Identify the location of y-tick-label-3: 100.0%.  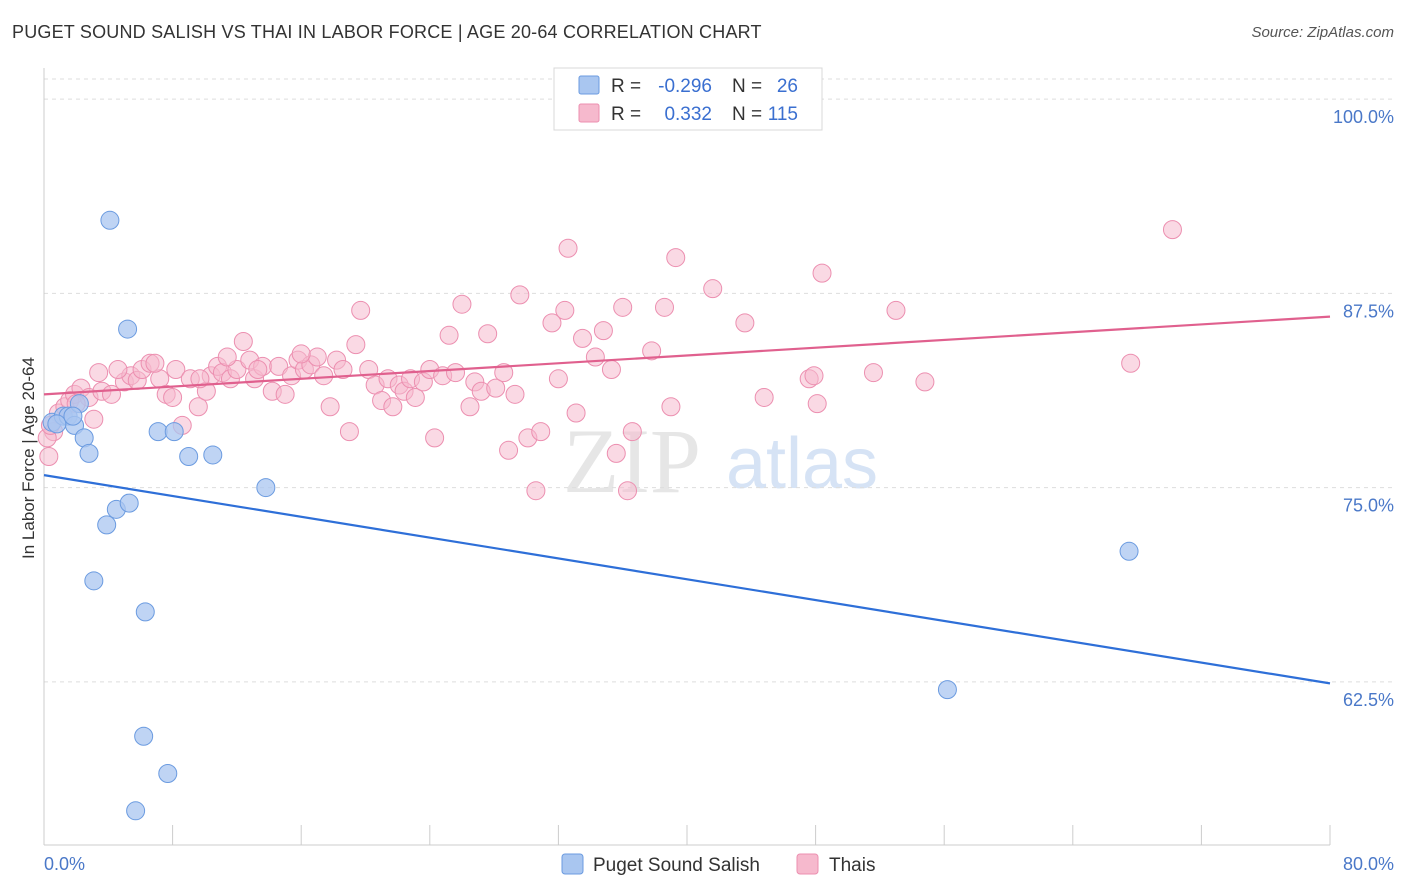
(1363, 117).